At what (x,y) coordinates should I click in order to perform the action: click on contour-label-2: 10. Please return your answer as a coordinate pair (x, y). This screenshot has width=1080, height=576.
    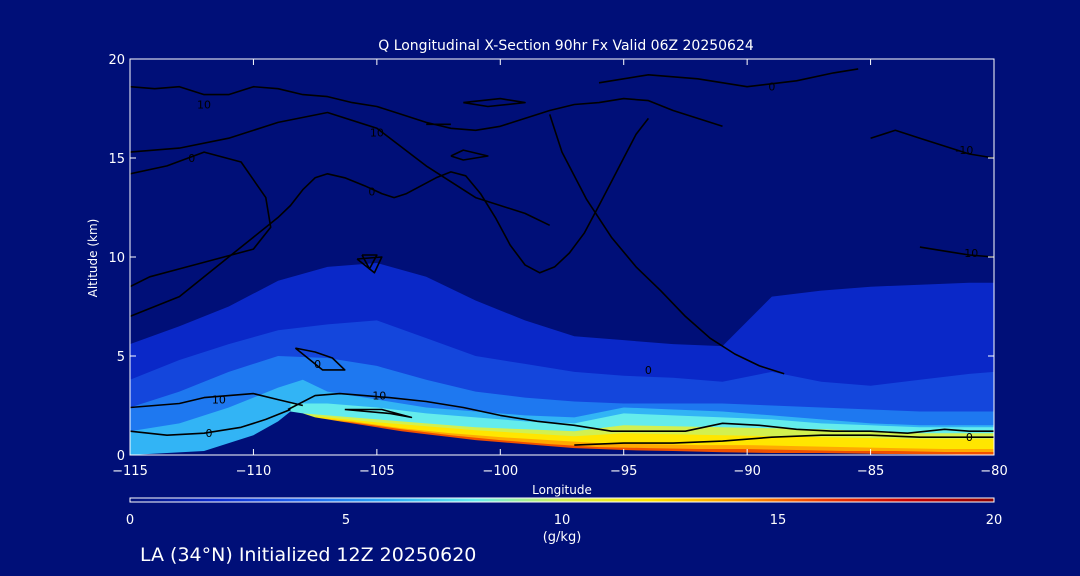
    Looking at the image, I should click on (219, 400).